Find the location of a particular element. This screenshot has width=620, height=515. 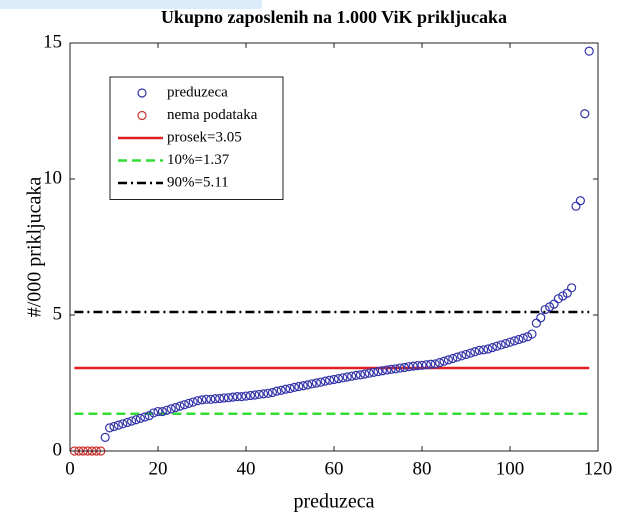

legend-marker is located at coordinates (142, 115).